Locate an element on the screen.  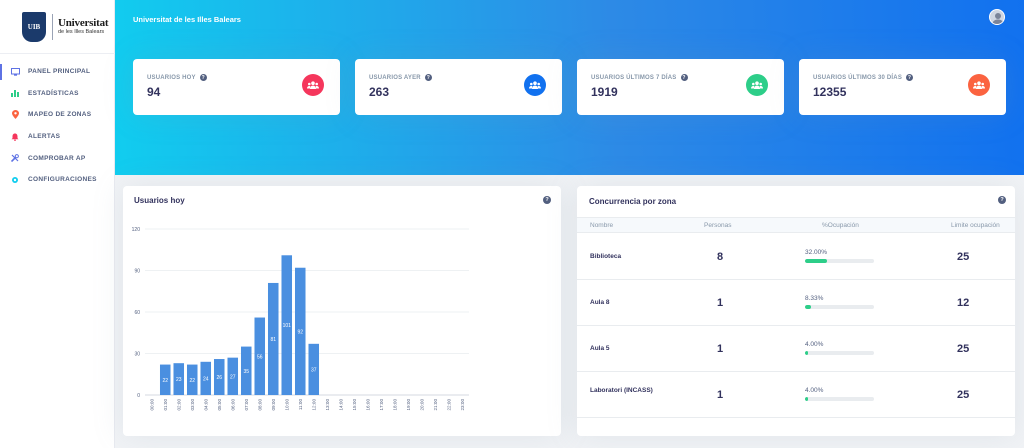
x-tick-label: 18:00 is located at coordinates (394, 405).